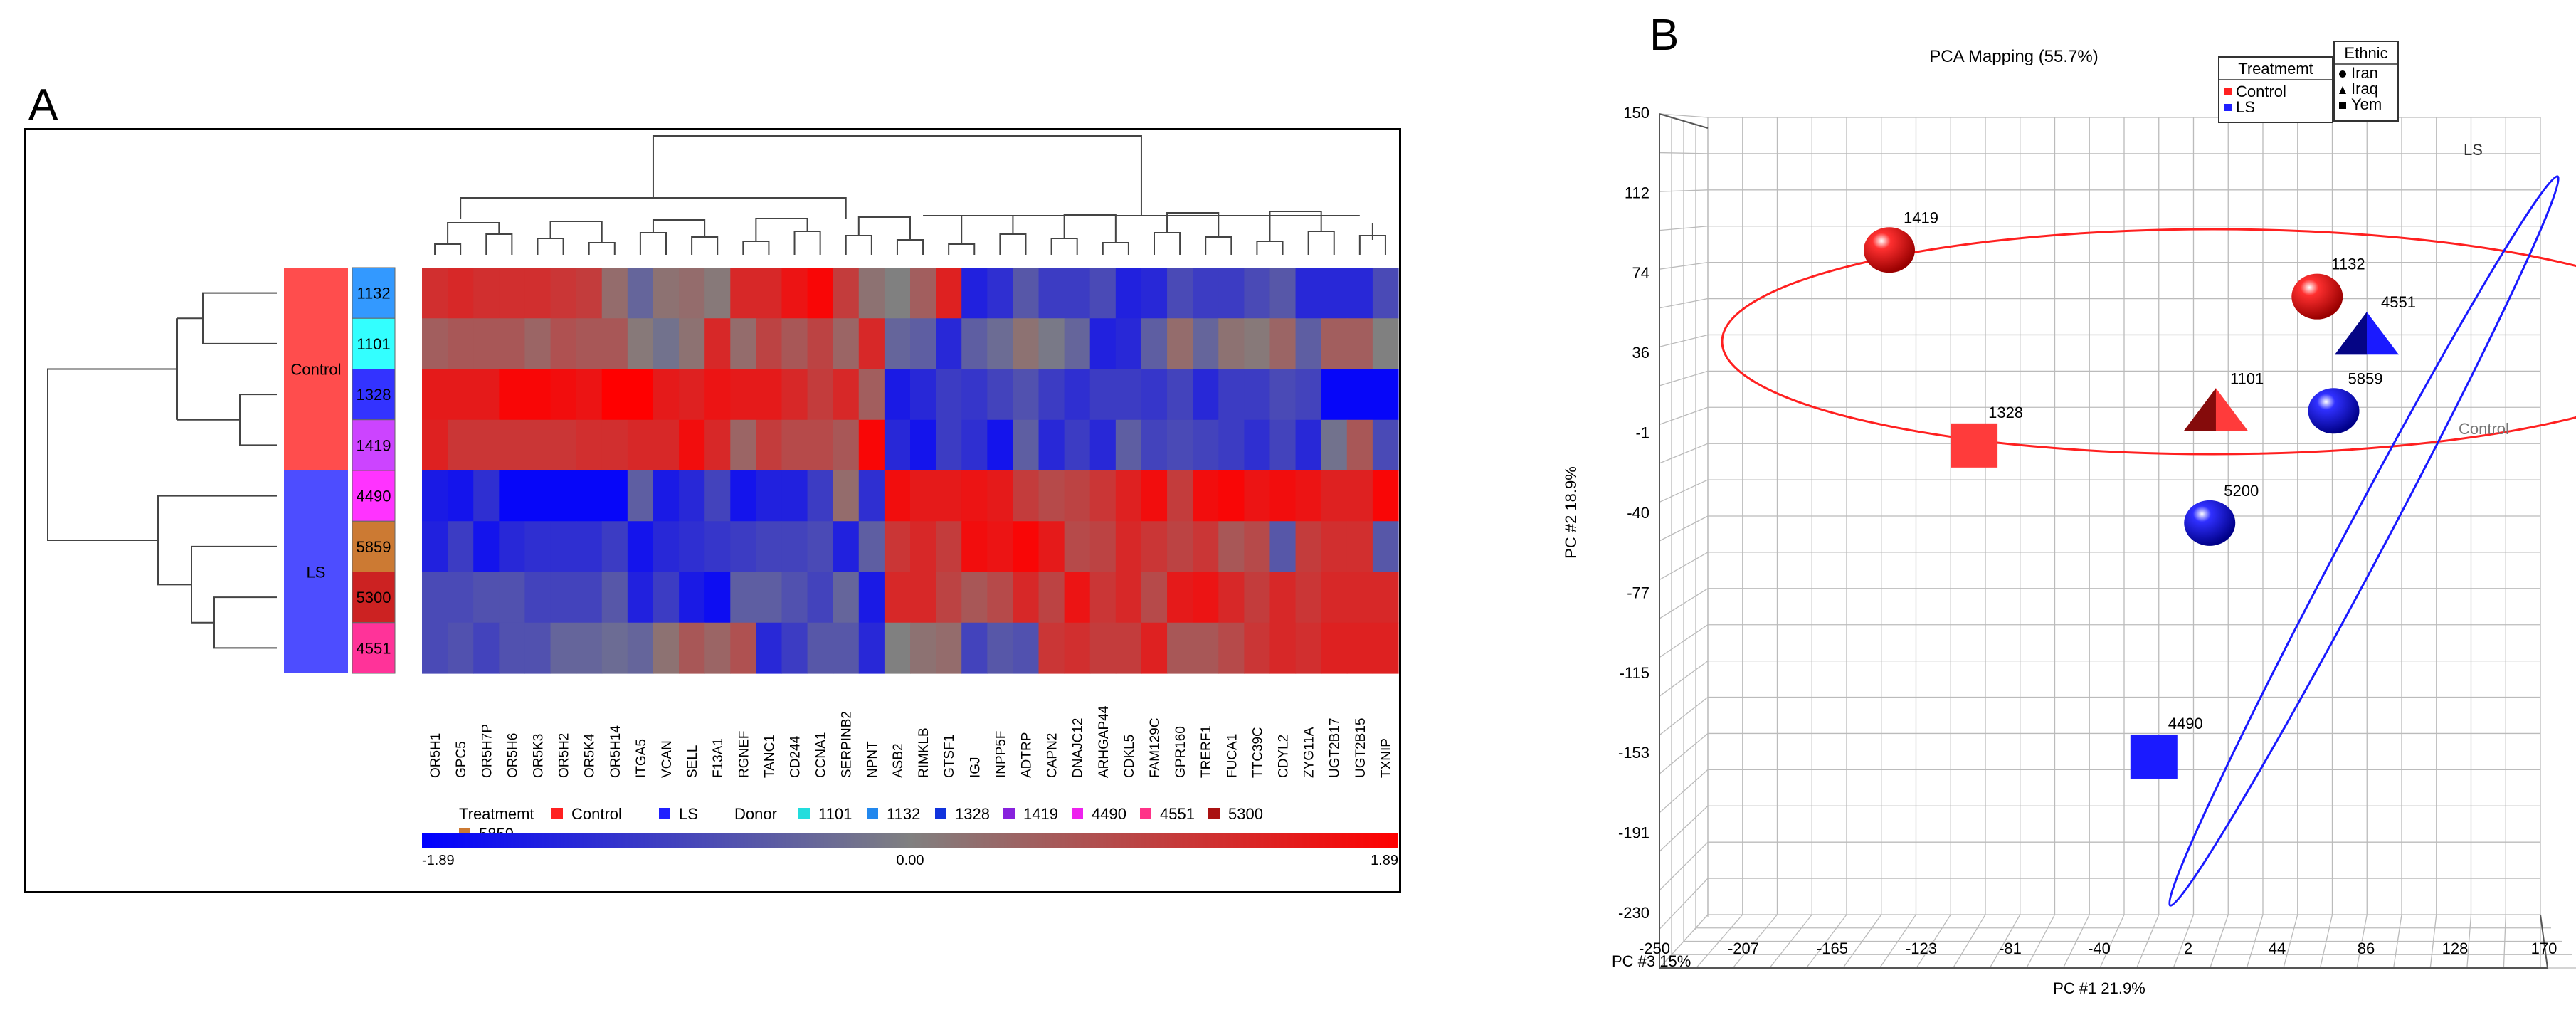 The width and height of the screenshot is (2576, 1010). What do you see at coordinates (1052, 755) in the screenshot?
I see `column-label: CAPN2` at bounding box center [1052, 755].